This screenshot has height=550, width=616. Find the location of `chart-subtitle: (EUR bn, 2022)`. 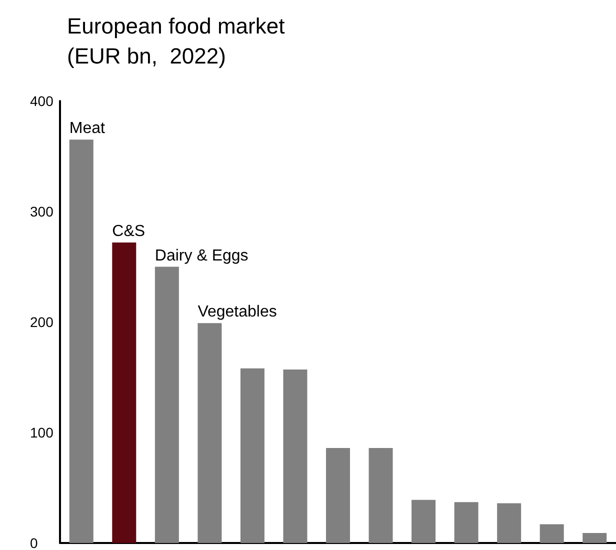

chart-subtitle: (EUR bn, 2022) is located at coordinates (146, 56).